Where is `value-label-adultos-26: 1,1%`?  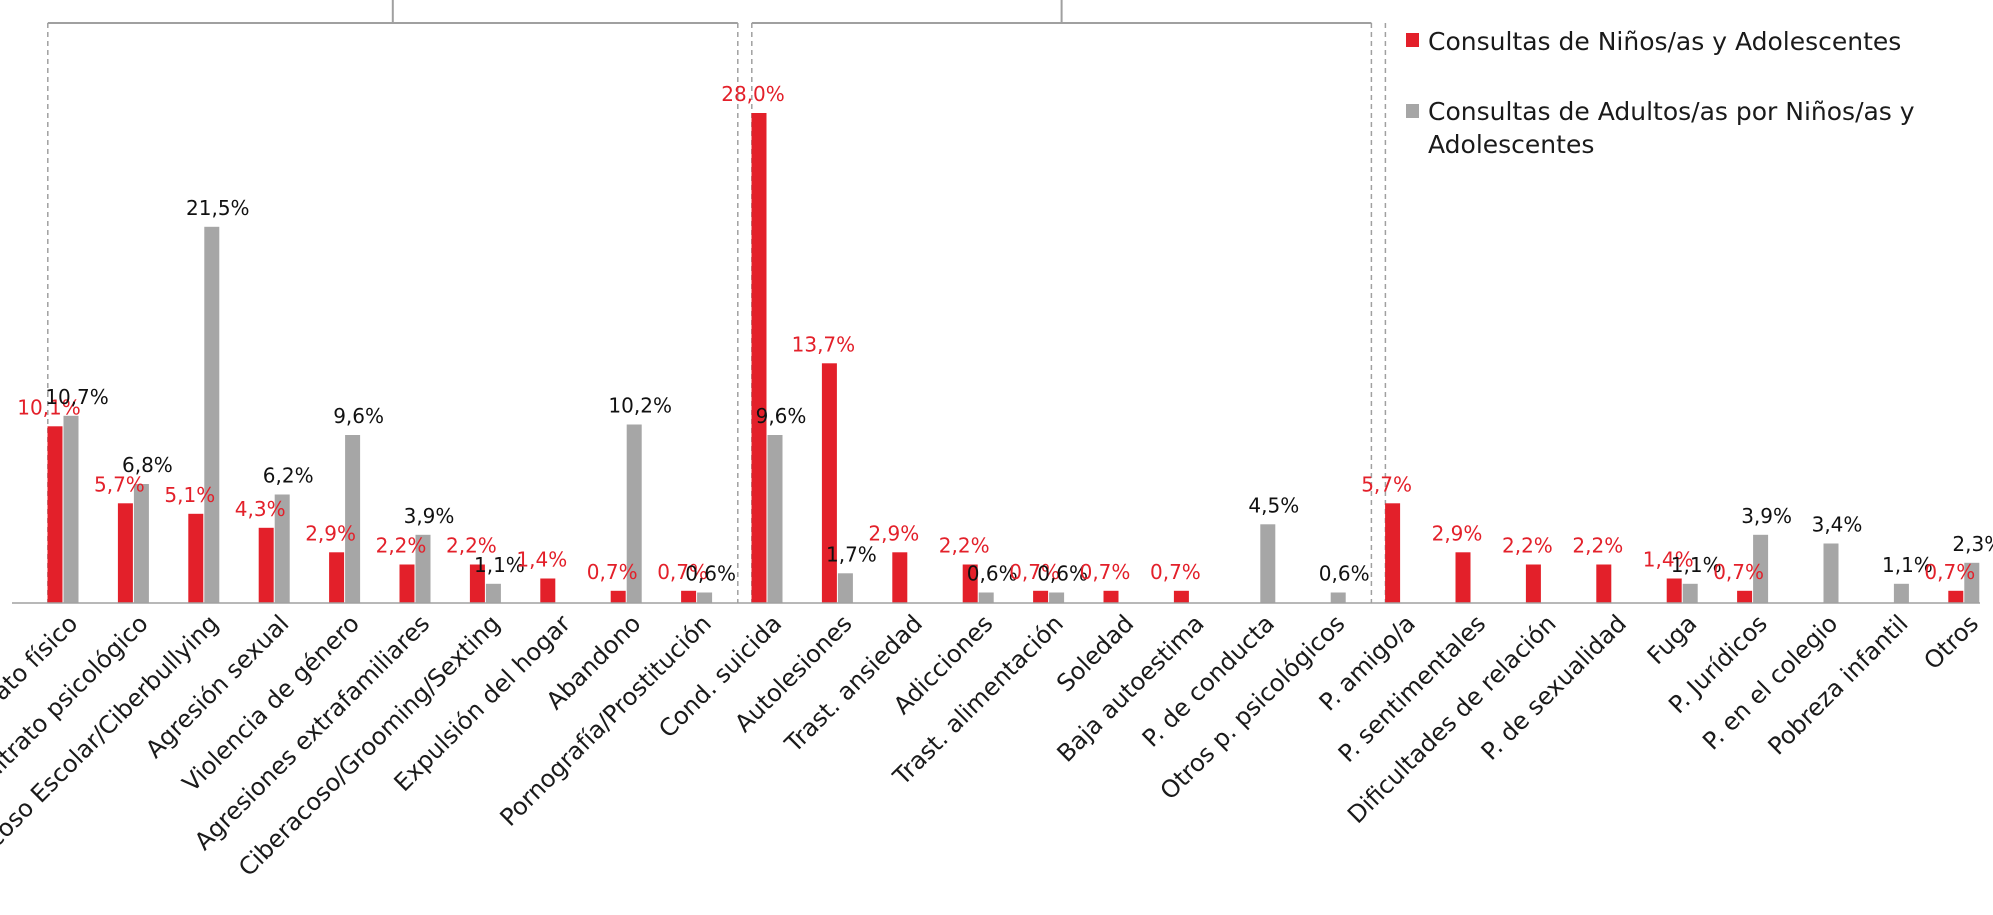 value-label-adultos-26: 1,1% is located at coordinates (1907, 565).